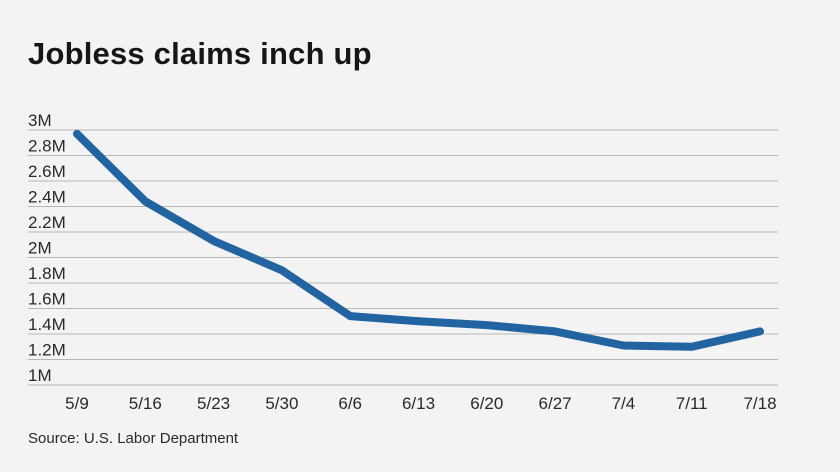 This screenshot has width=840, height=472. I want to click on x-tick-label: 6/6, so click(350, 403).